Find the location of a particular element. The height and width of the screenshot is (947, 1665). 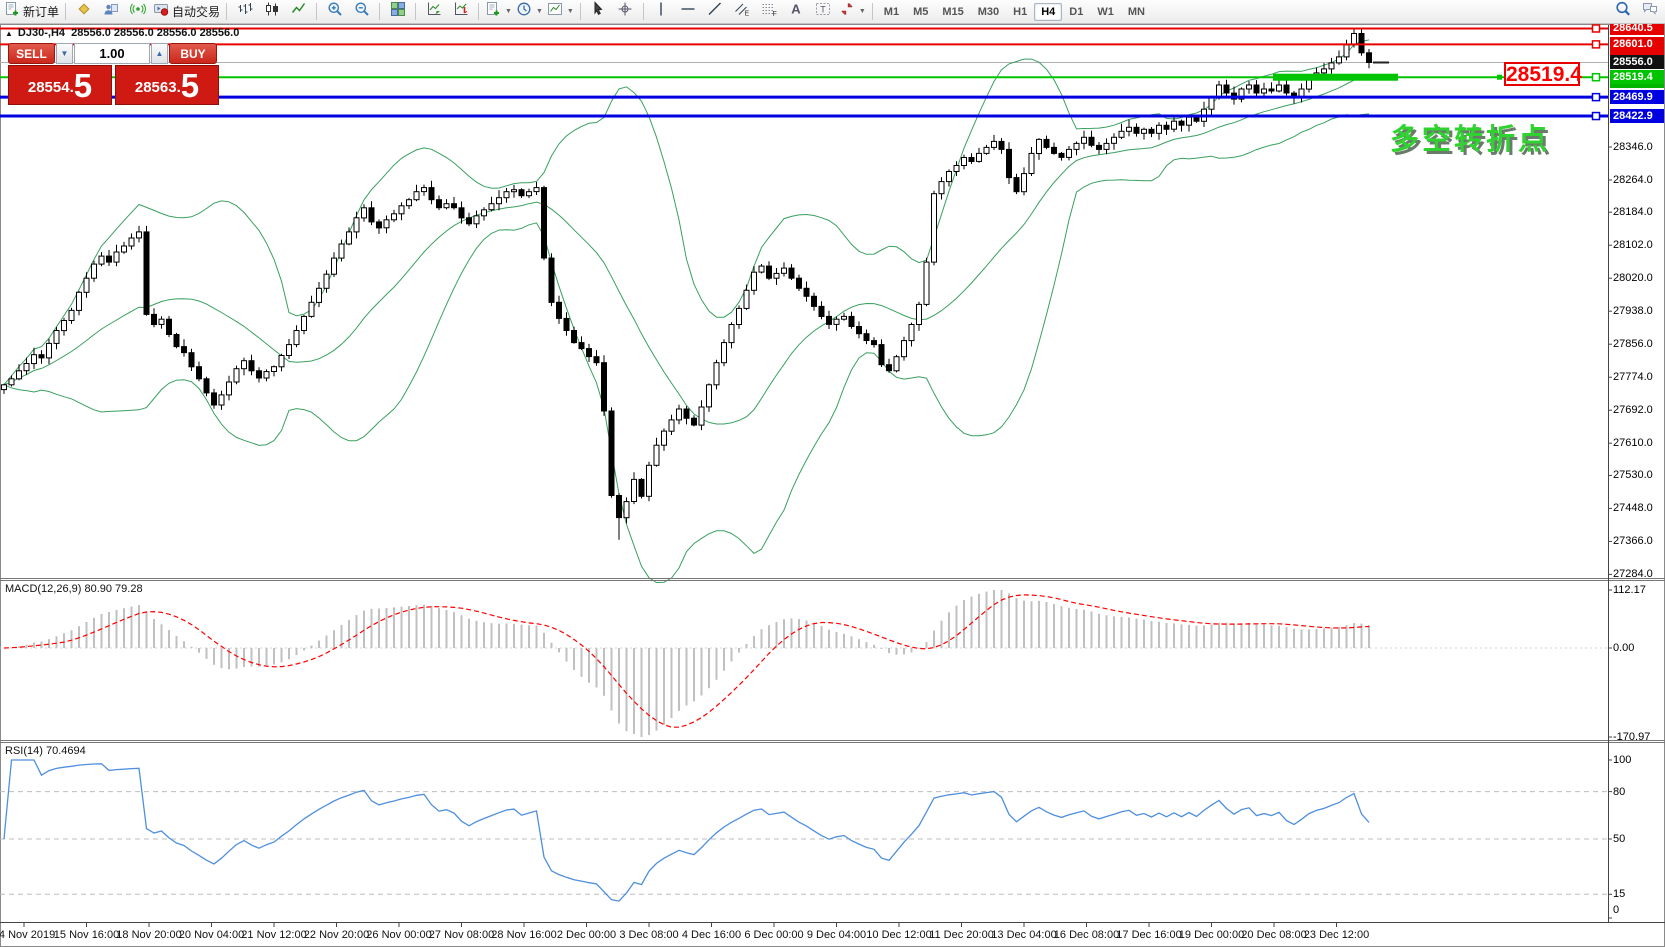

sell-price-box: 28554. 5 is located at coordinates (60, 85).